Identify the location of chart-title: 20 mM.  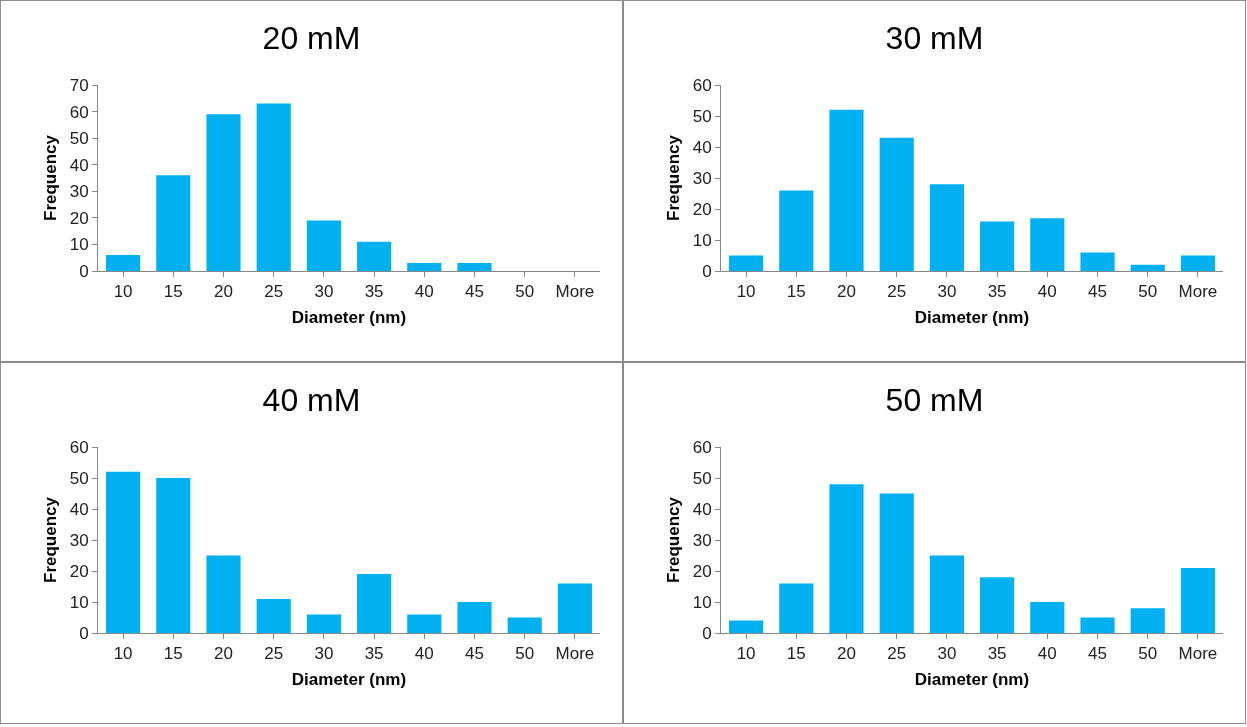
(311, 37).